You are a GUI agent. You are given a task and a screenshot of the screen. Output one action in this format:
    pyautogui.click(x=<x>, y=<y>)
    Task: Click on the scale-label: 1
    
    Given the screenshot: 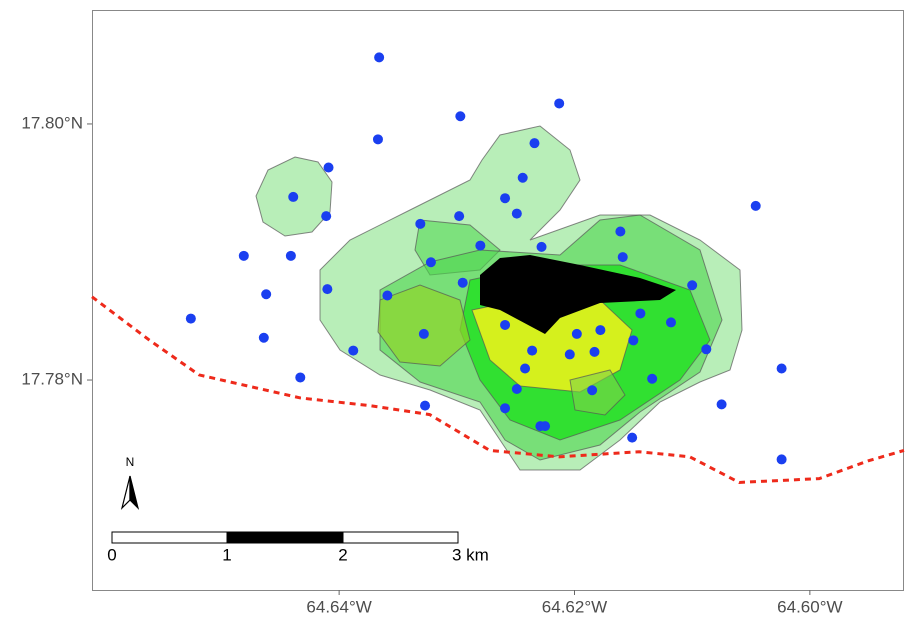 What is the action you would take?
    pyautogui.click(x=226, y=554)
    